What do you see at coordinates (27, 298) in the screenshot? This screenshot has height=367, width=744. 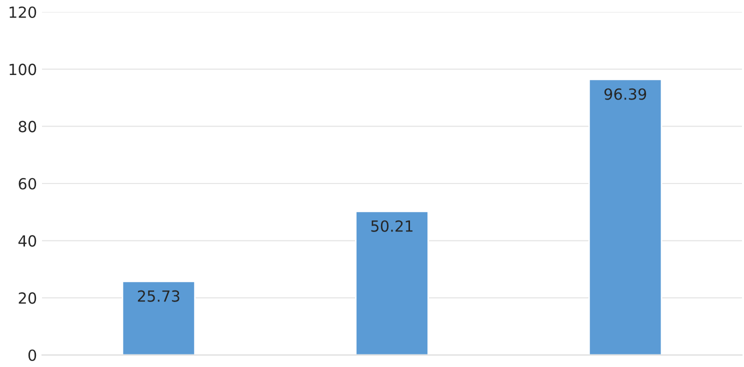 I see `y-tick-label: 20` at bounding box center [27, 298].